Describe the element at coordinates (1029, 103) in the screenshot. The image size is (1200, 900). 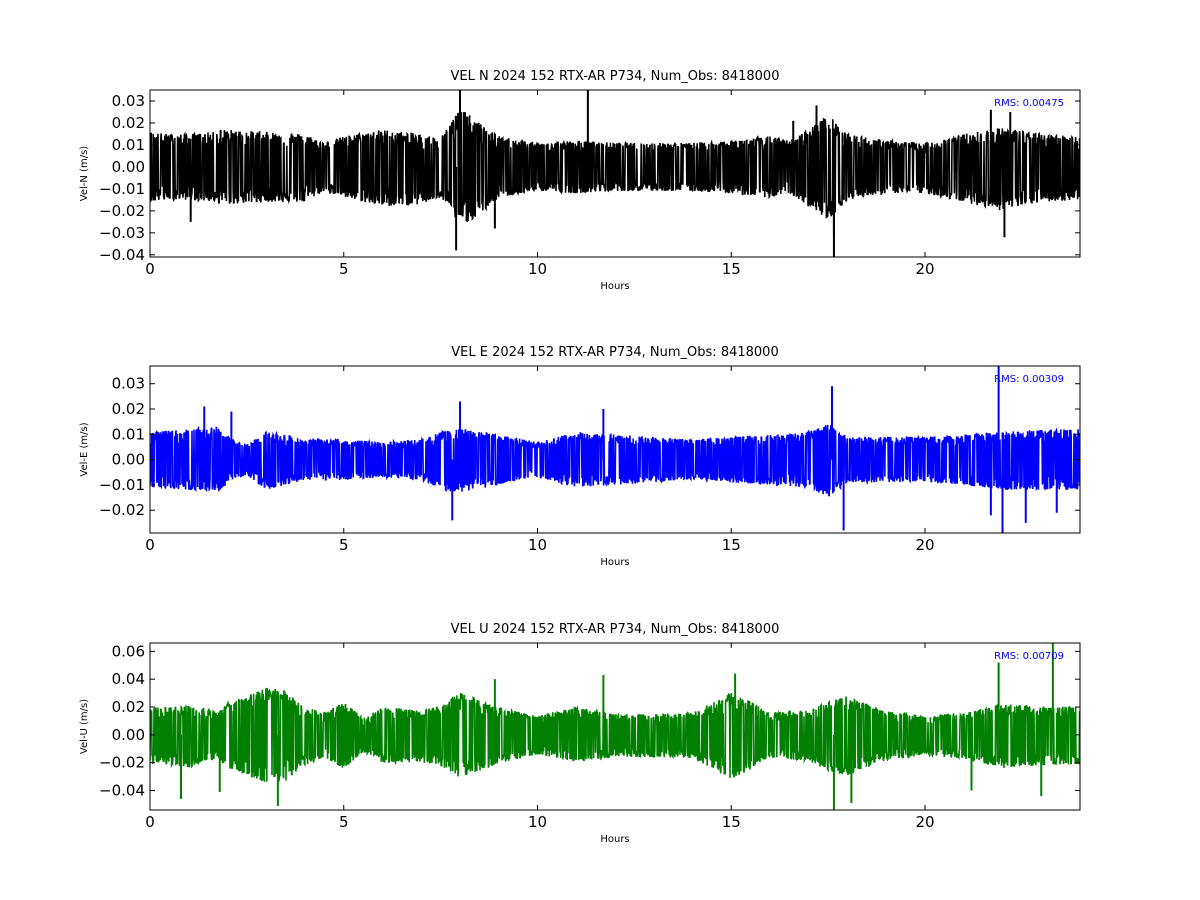
I see `rms-label: RMS: 0.00475` at that location.